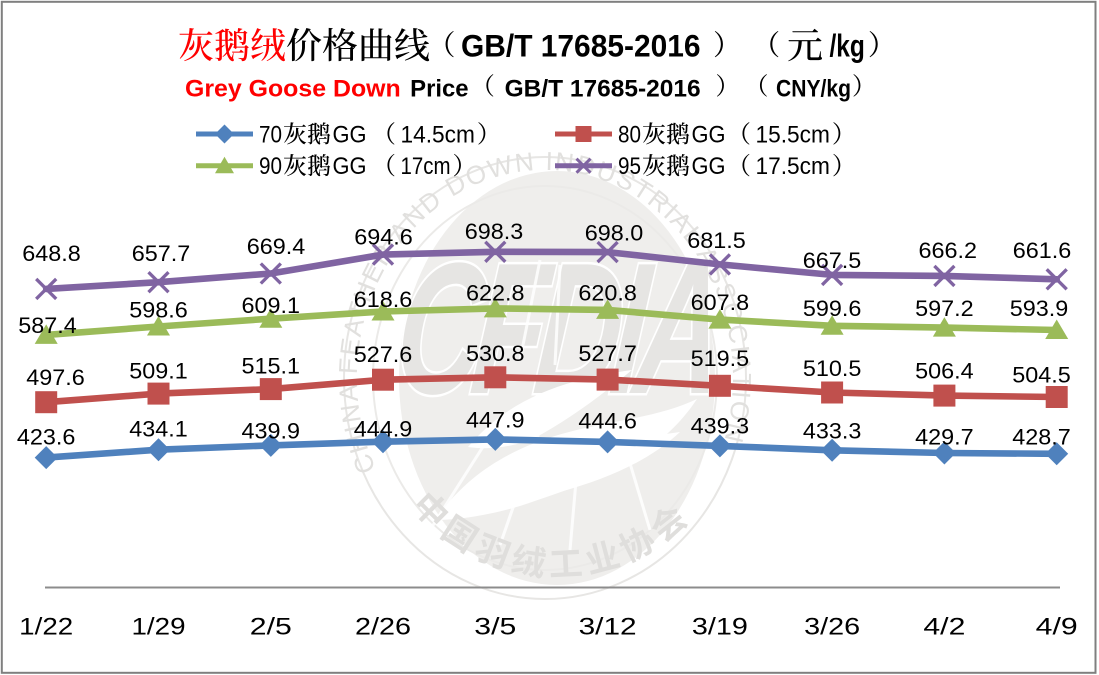 The width and height of the screenshot is (1099, 675). I want to click on svg-text: 3/12, so click(608, 627).